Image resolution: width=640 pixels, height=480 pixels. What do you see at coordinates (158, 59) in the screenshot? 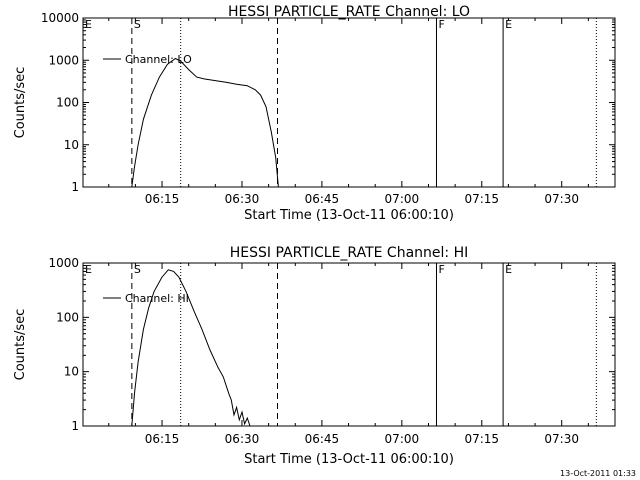
I see `legend-label: Channel: LO` at bounding box center [158, 59].